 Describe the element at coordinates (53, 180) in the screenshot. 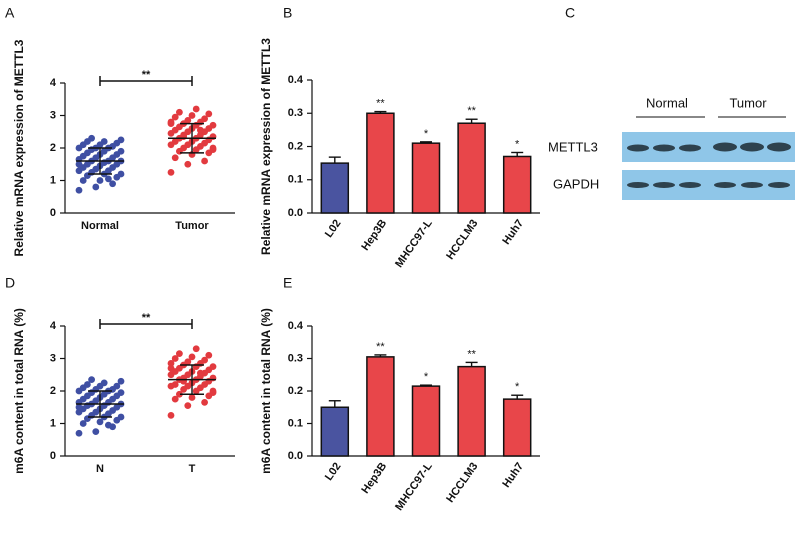

I see `y-tick-label: 1` at that location.